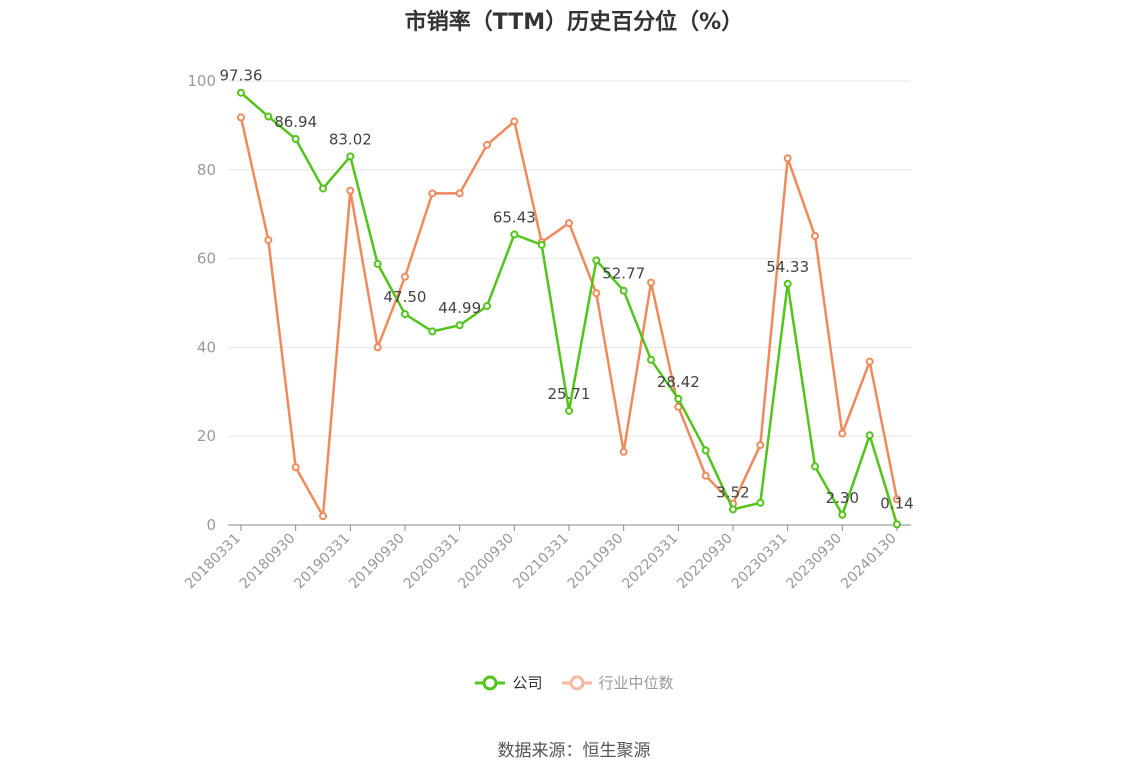 The width and height of the screenshot is (1148, 776). Describe the element at coordinates (623, 274) in the screenshot. I see `data-label: 52.77` at that location.